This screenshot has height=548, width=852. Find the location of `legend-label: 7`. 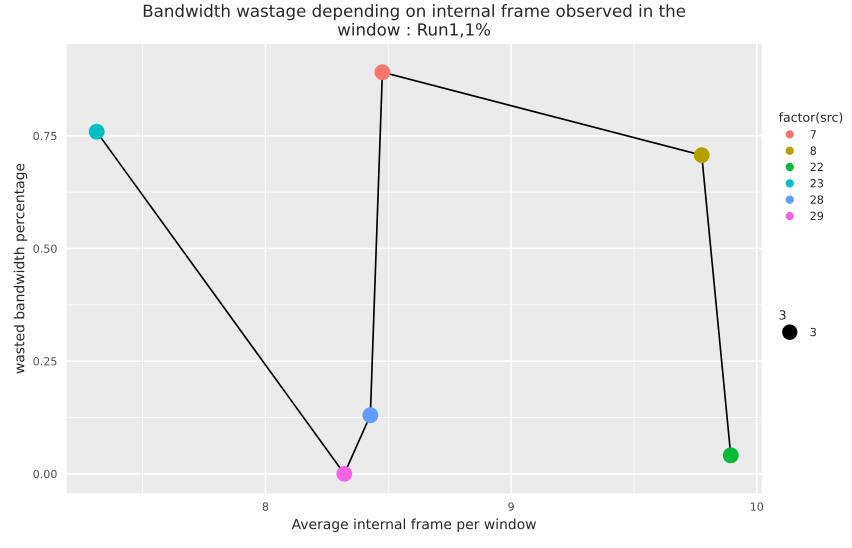

legend-label: 7 is located at coordinates (813, 134).